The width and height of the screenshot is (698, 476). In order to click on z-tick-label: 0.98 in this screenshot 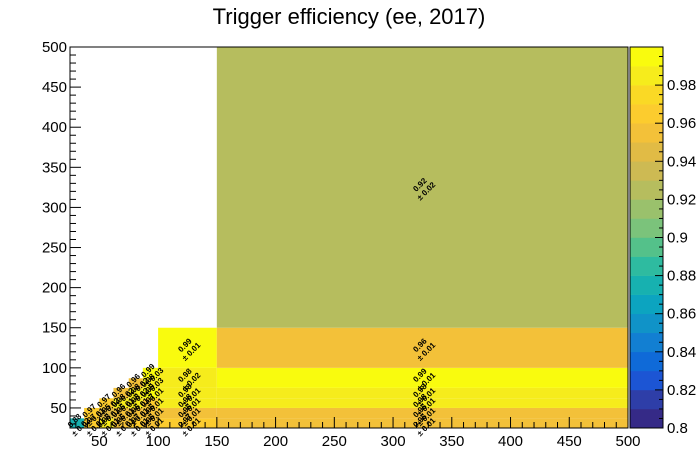, I will do `click(681, 85)`.